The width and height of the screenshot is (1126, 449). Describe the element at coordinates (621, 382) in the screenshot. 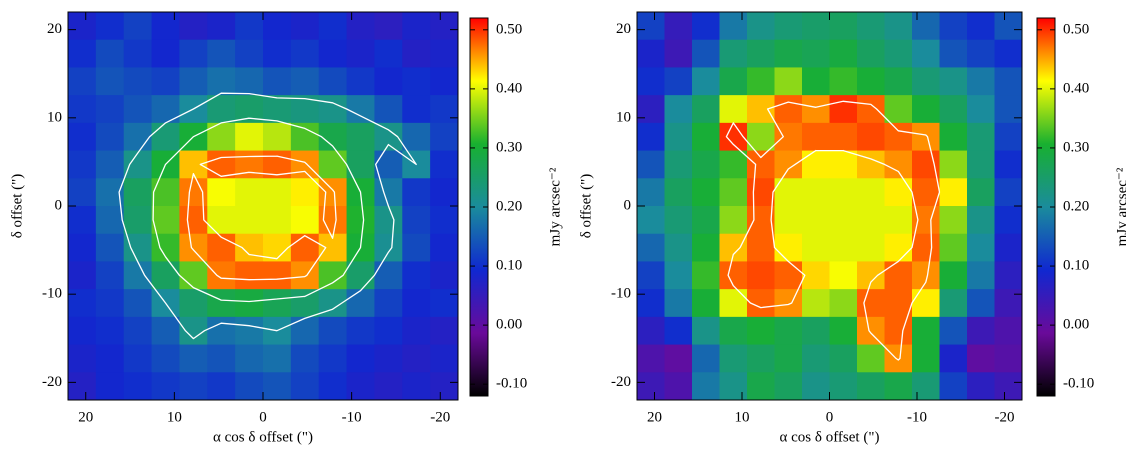

I see `y-tick-label: -20` at that location.